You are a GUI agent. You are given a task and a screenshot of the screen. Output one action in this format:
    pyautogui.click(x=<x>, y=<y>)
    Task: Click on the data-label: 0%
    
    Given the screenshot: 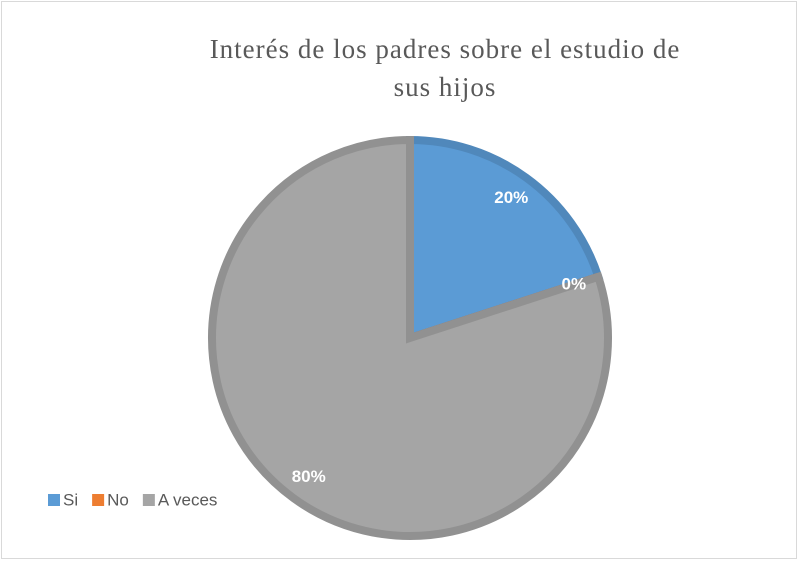 What is the action you would take?
    pyautogui.click(x=574, y=283)
    